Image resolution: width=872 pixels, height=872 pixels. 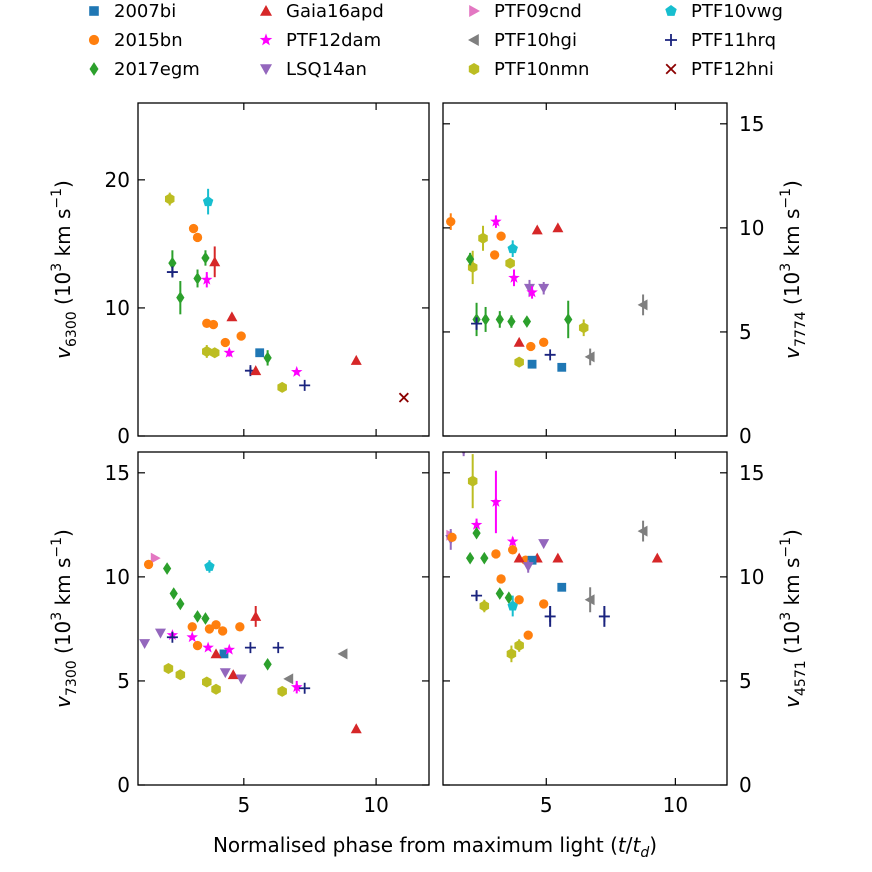 What do you see at coordinates (745, 785) in the screenshot?
I see `y-tick-label: 0` at bounding box center [745, 785].